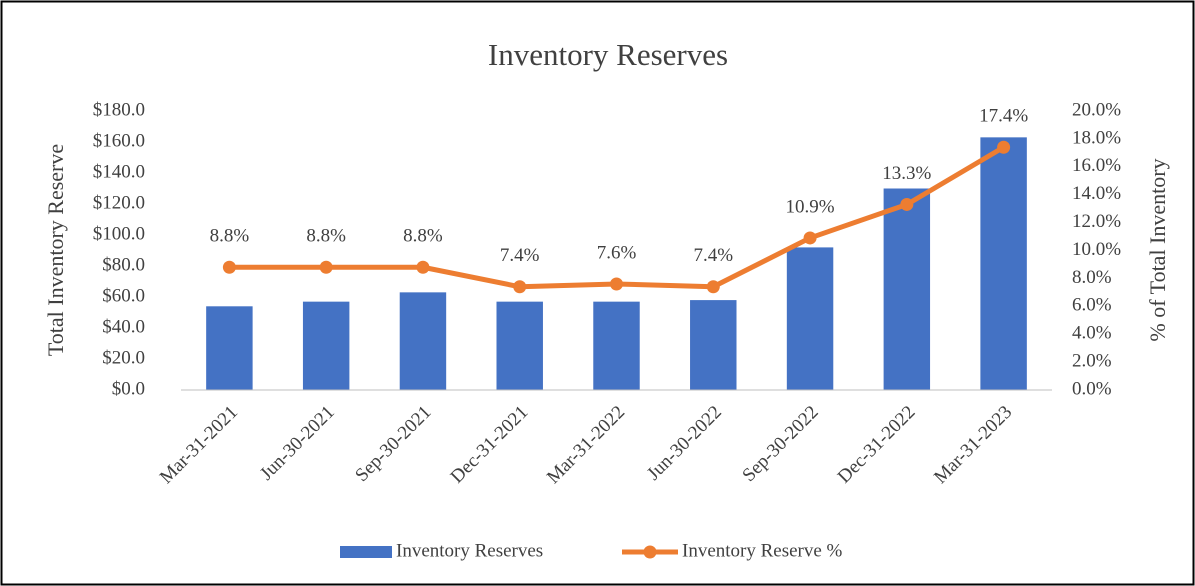 This screenshot has width=1195, height=586. I want to click on y-tick-label: $20.0, so click(123, 357).